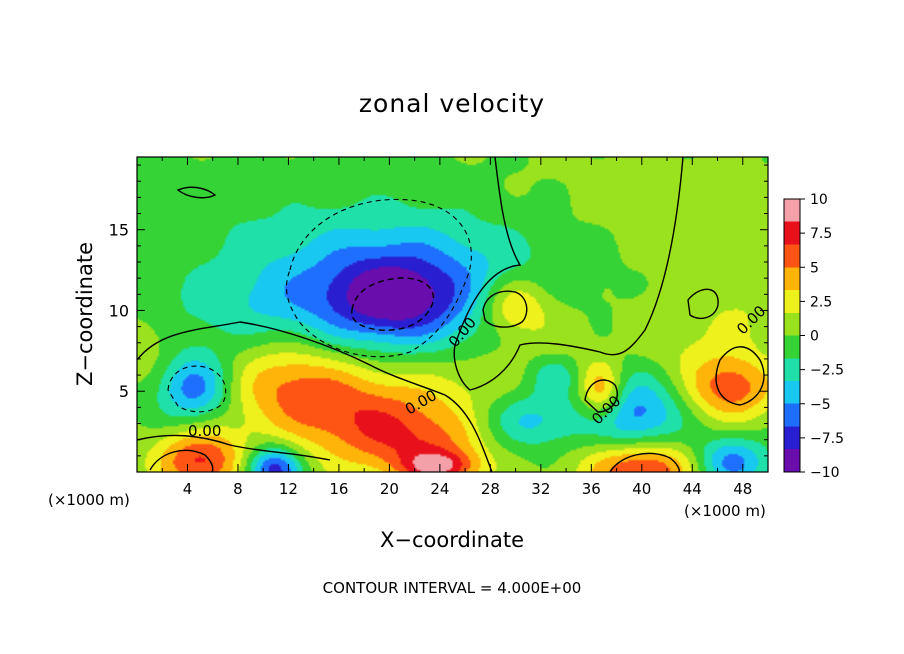  What do you see at coordinates (821, 302) in the screenshot?
I see `colorbar-tick-label: 2.5` at bounding box center [821, 302].